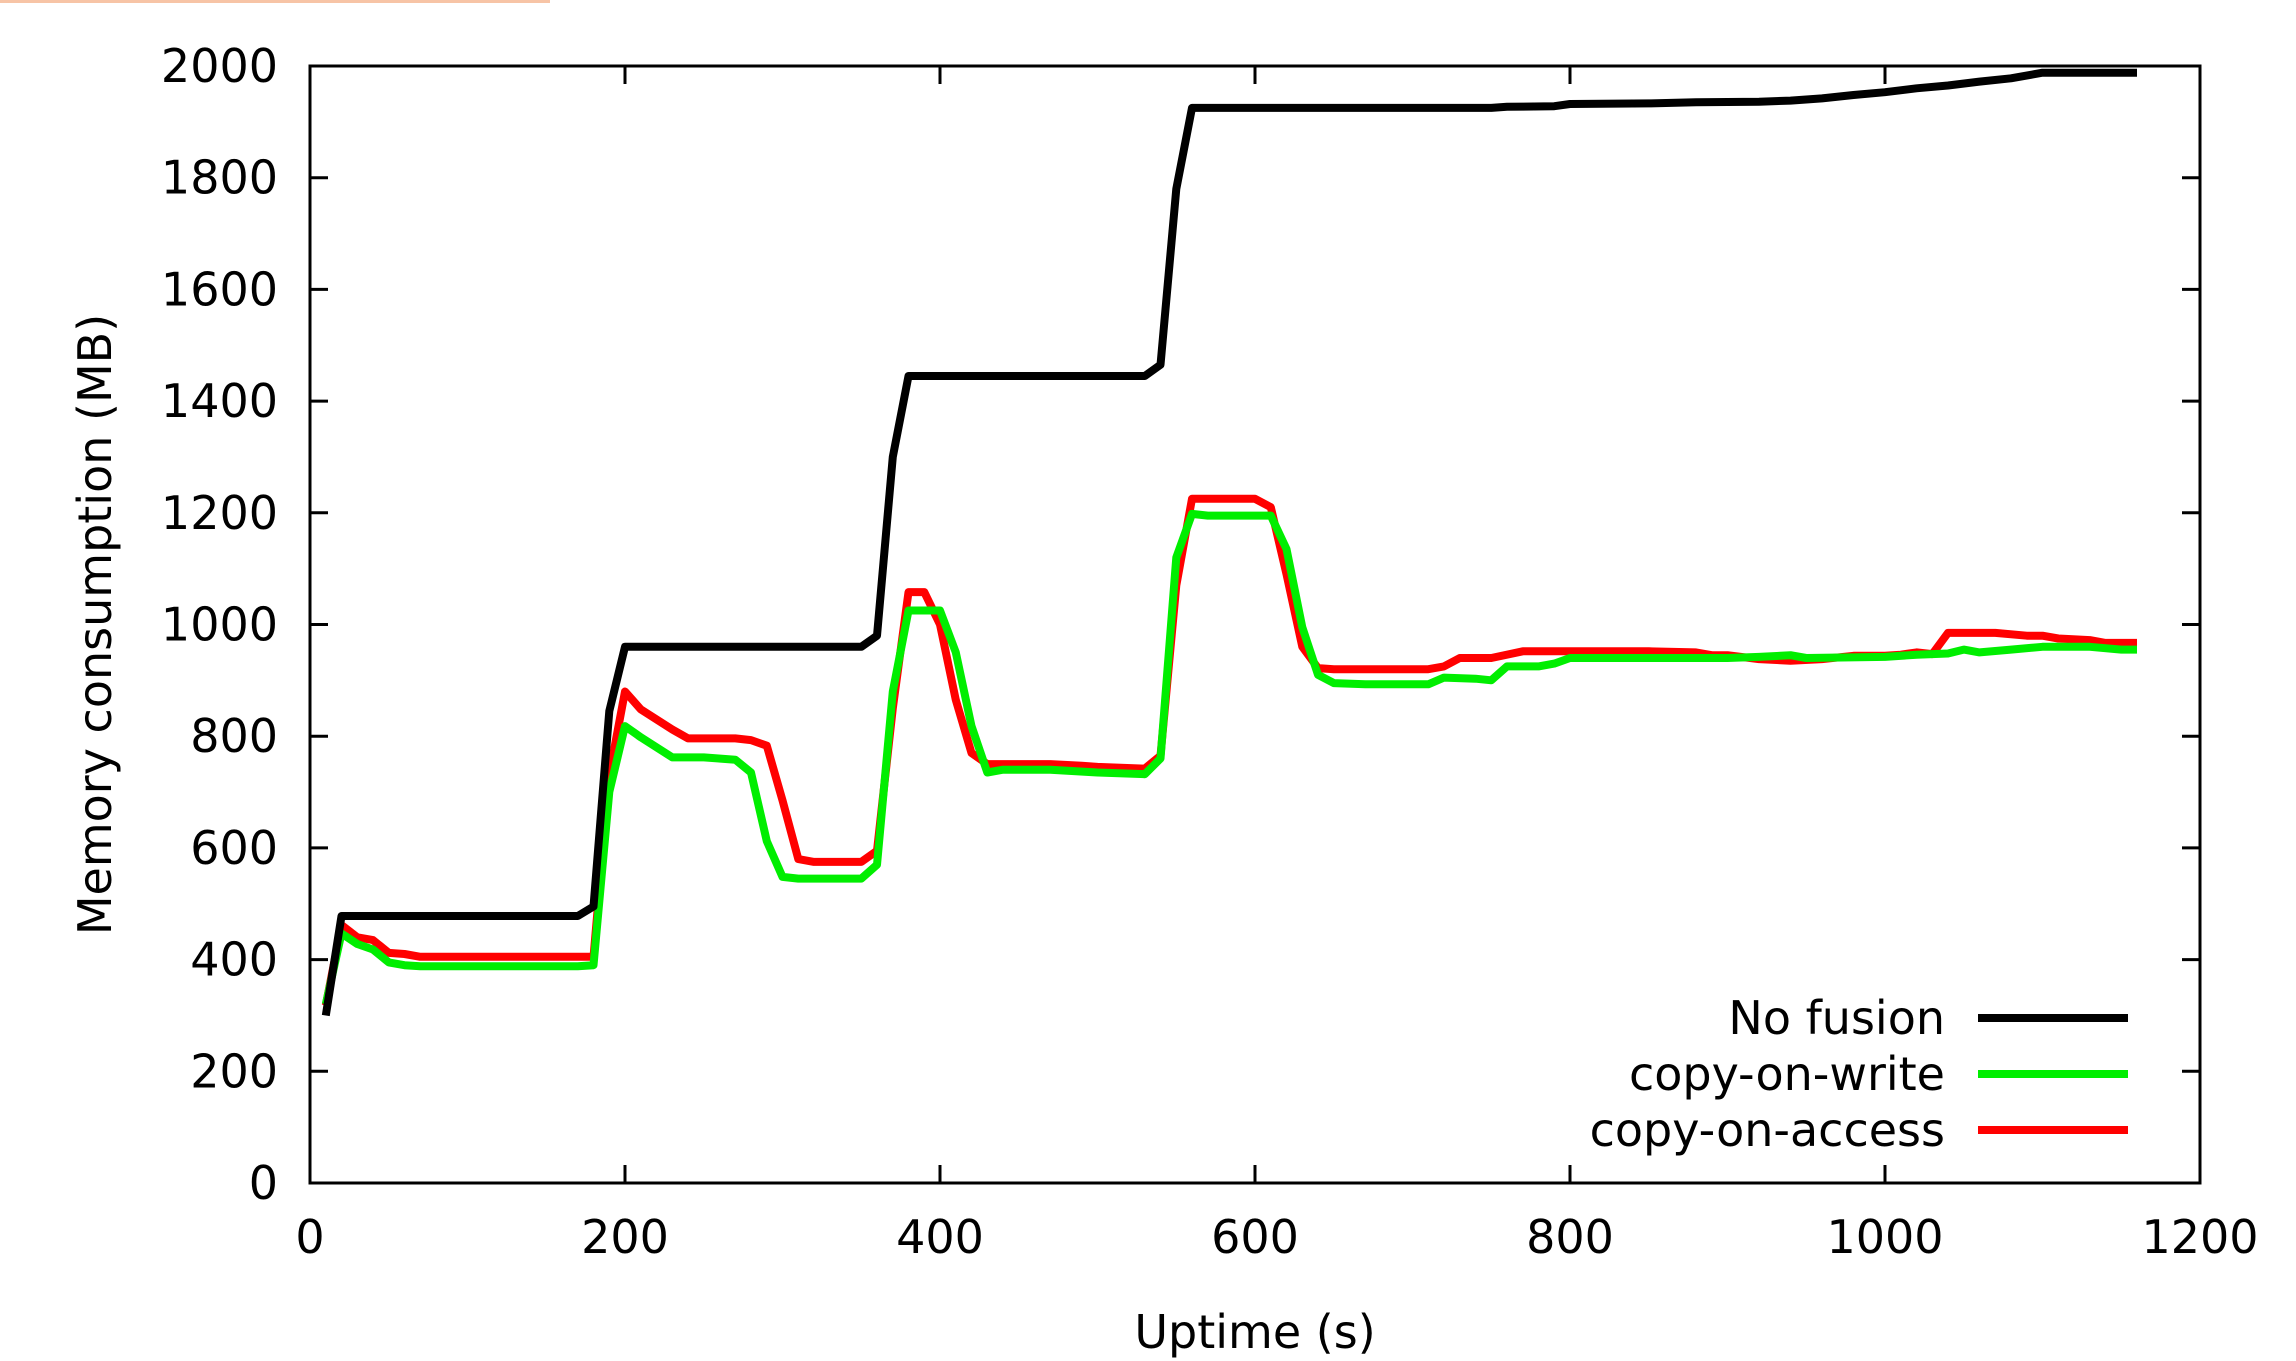 The height and width of the screenshot is (1361, 2296). What do you see at coordinates (219, 178) in the screenshot?
I see `y-tick-label: 1800` at bounding box center [219, 178].